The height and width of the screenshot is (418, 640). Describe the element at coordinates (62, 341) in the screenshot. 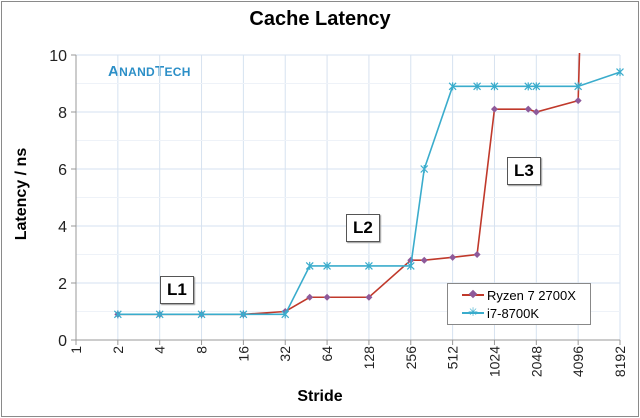

I see `y-tick-label: 0` at that location.